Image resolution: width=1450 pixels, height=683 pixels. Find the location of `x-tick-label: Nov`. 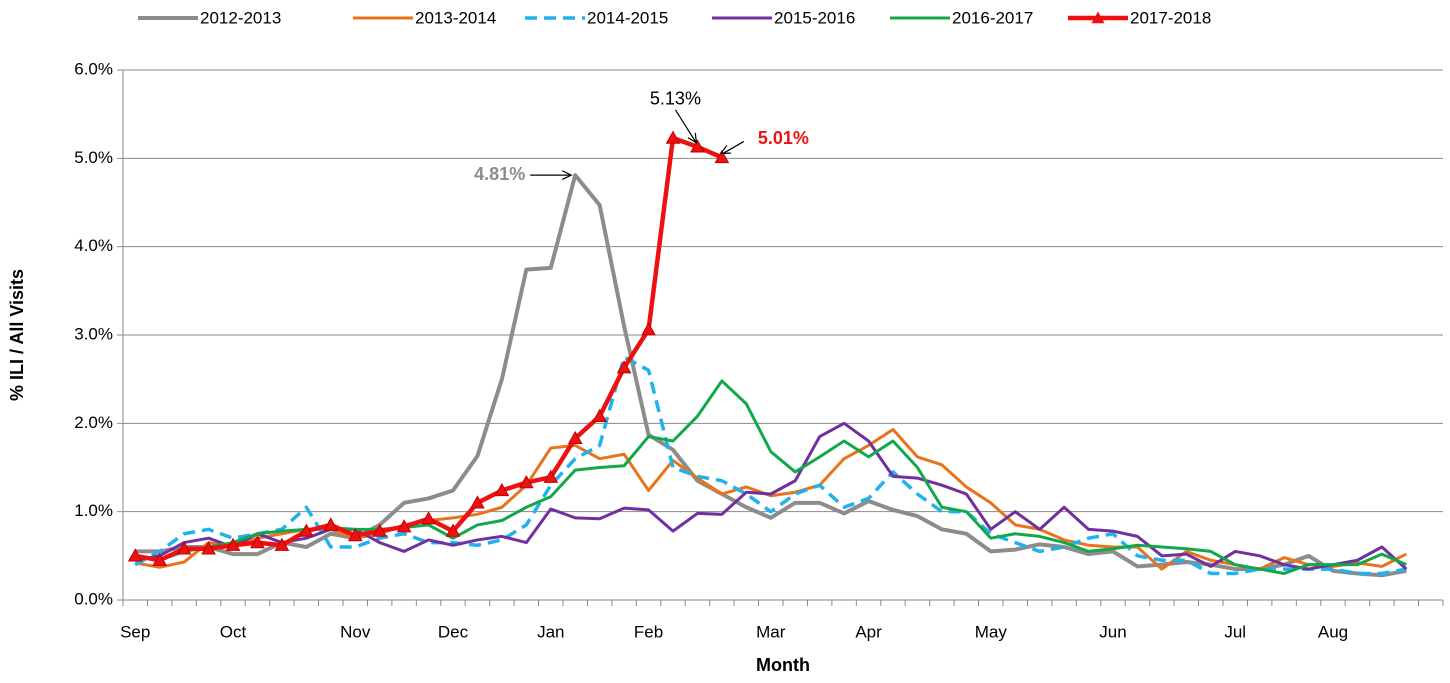

x-tick-label: Nov is located at coordinates (355, 631).